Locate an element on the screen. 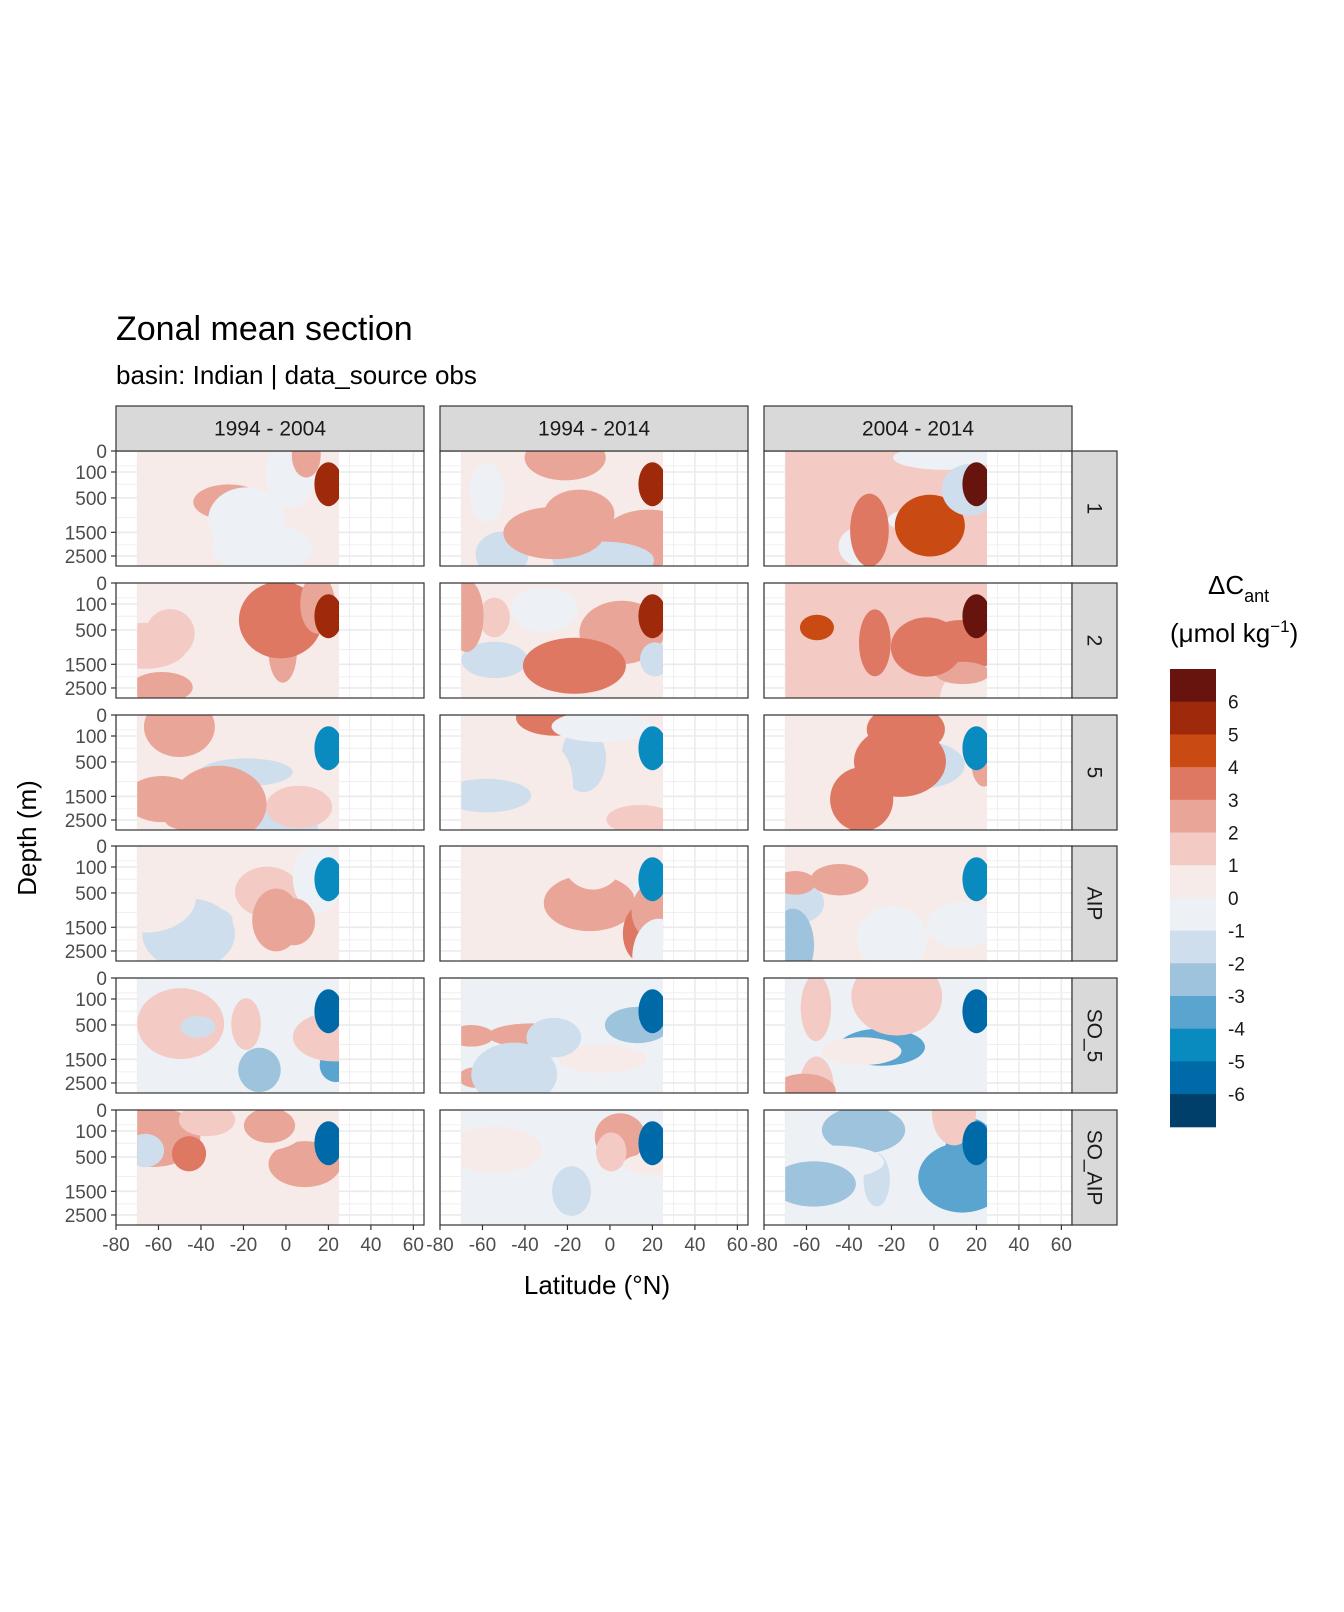 The width and height of the screenshot is (1344, 1612). column-strip-label: 2004 - 2014 is located at coordinates (918, 429).